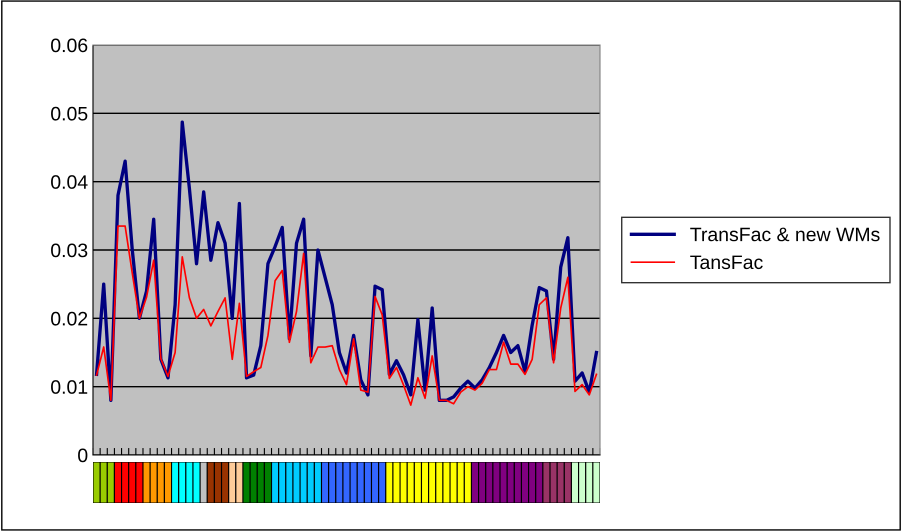 The image size is (902, 531). Describe the element at coordinates (69, 45) in the screenshot. I see `y-tick-label: 0.06` at that location.